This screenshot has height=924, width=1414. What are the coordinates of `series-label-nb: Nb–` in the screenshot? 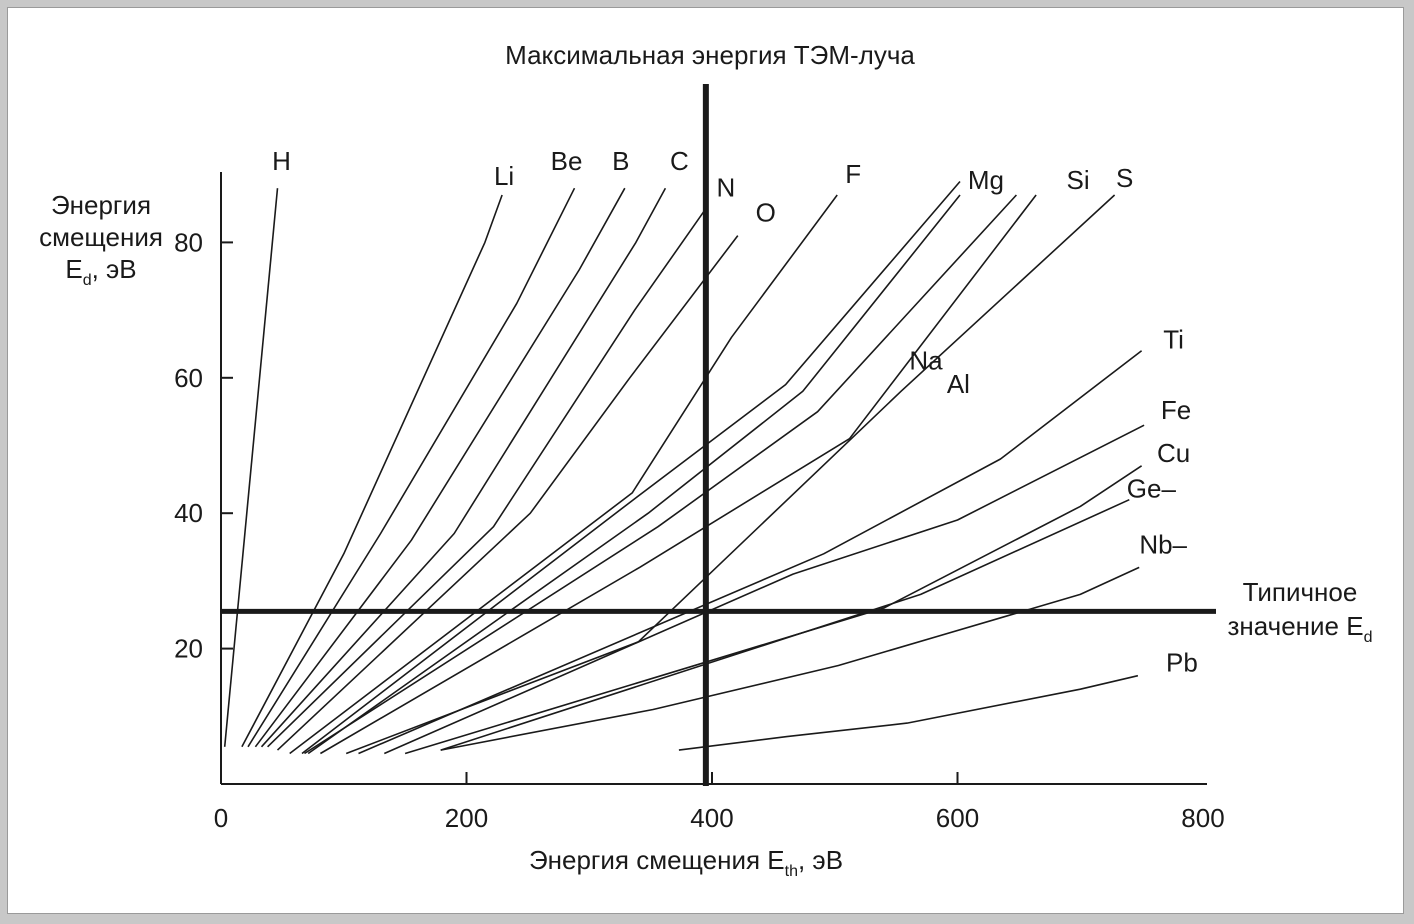 It's located at (1163, 544).